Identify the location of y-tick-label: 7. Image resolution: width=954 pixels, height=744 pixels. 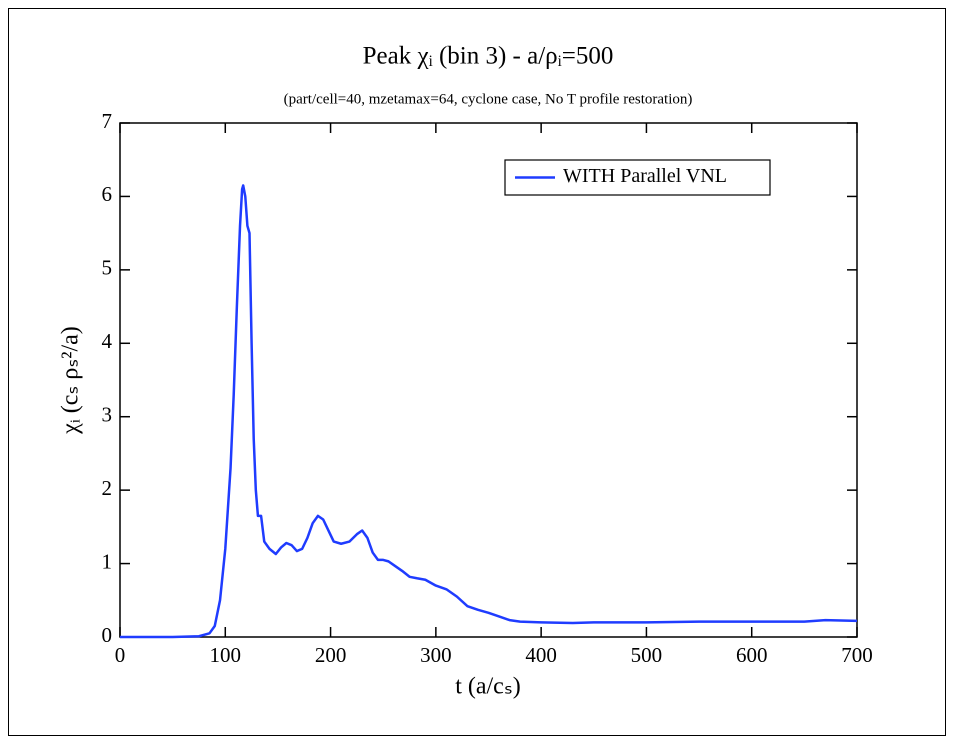
(107, 121).